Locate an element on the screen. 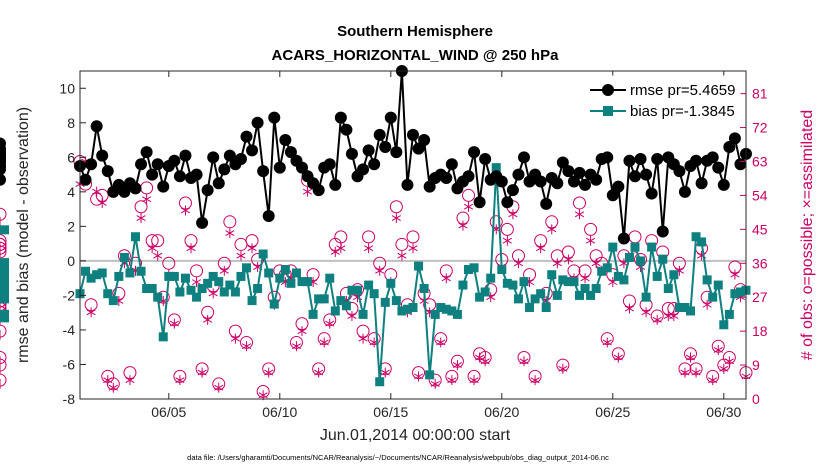 The height and width of the screenshot is (470, 830). y-right-tick-label: 9 is located at coordinates (756, 365).